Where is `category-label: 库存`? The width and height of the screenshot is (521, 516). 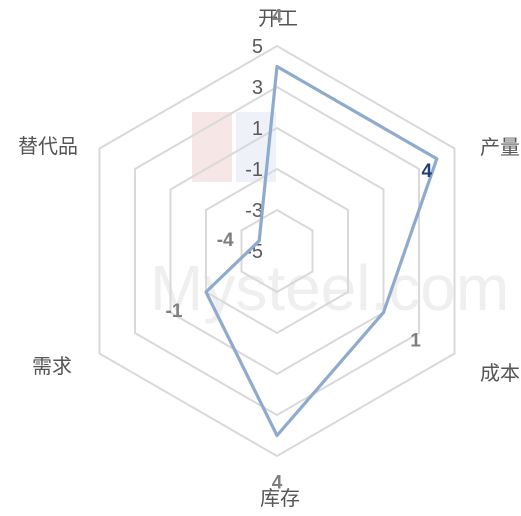
category-label: 库存 is located at coordinates (280, 498).